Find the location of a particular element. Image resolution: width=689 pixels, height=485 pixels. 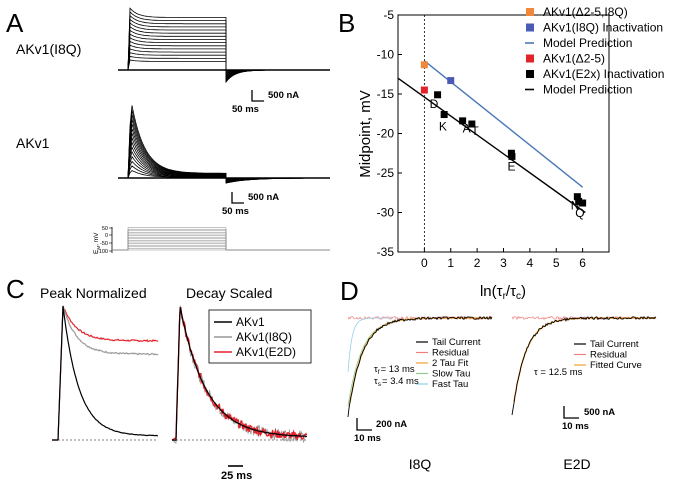

legend-c-label: AKv1(E2D) is located at coordinates (266, 352).